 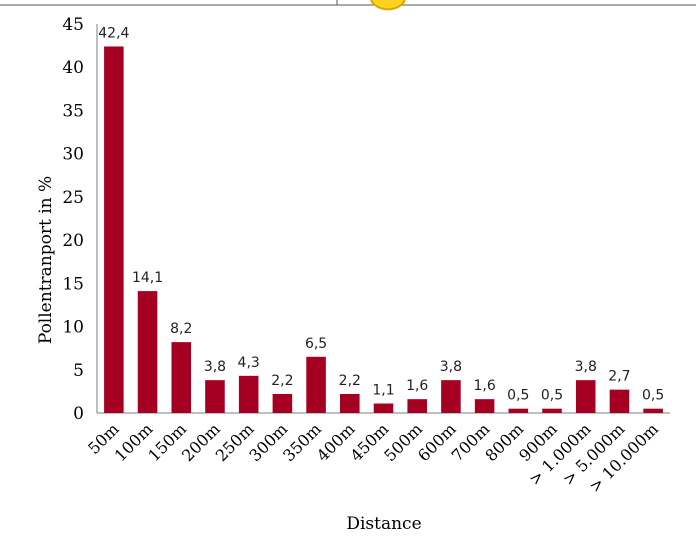 What do you see at coordinates (73, 219) in the screenshot?
I see `y-tick-labels: 0 5 10 15 20 25 30 35 40 45` at bounding box center [73, 219].